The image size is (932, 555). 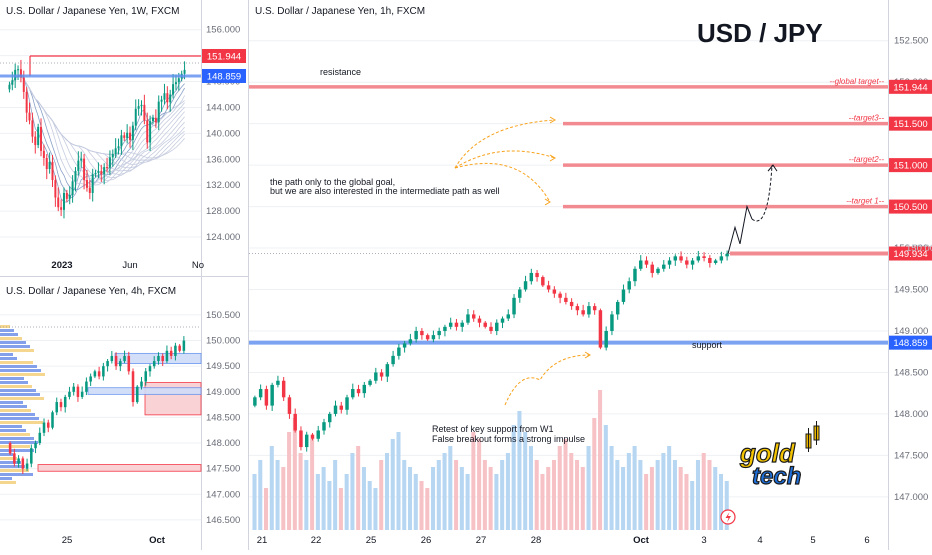 What do you see at coordinates (641, 540) in the screenshot?
I see `hourly-x-tick: Oct` at bounding box center [641, 540].